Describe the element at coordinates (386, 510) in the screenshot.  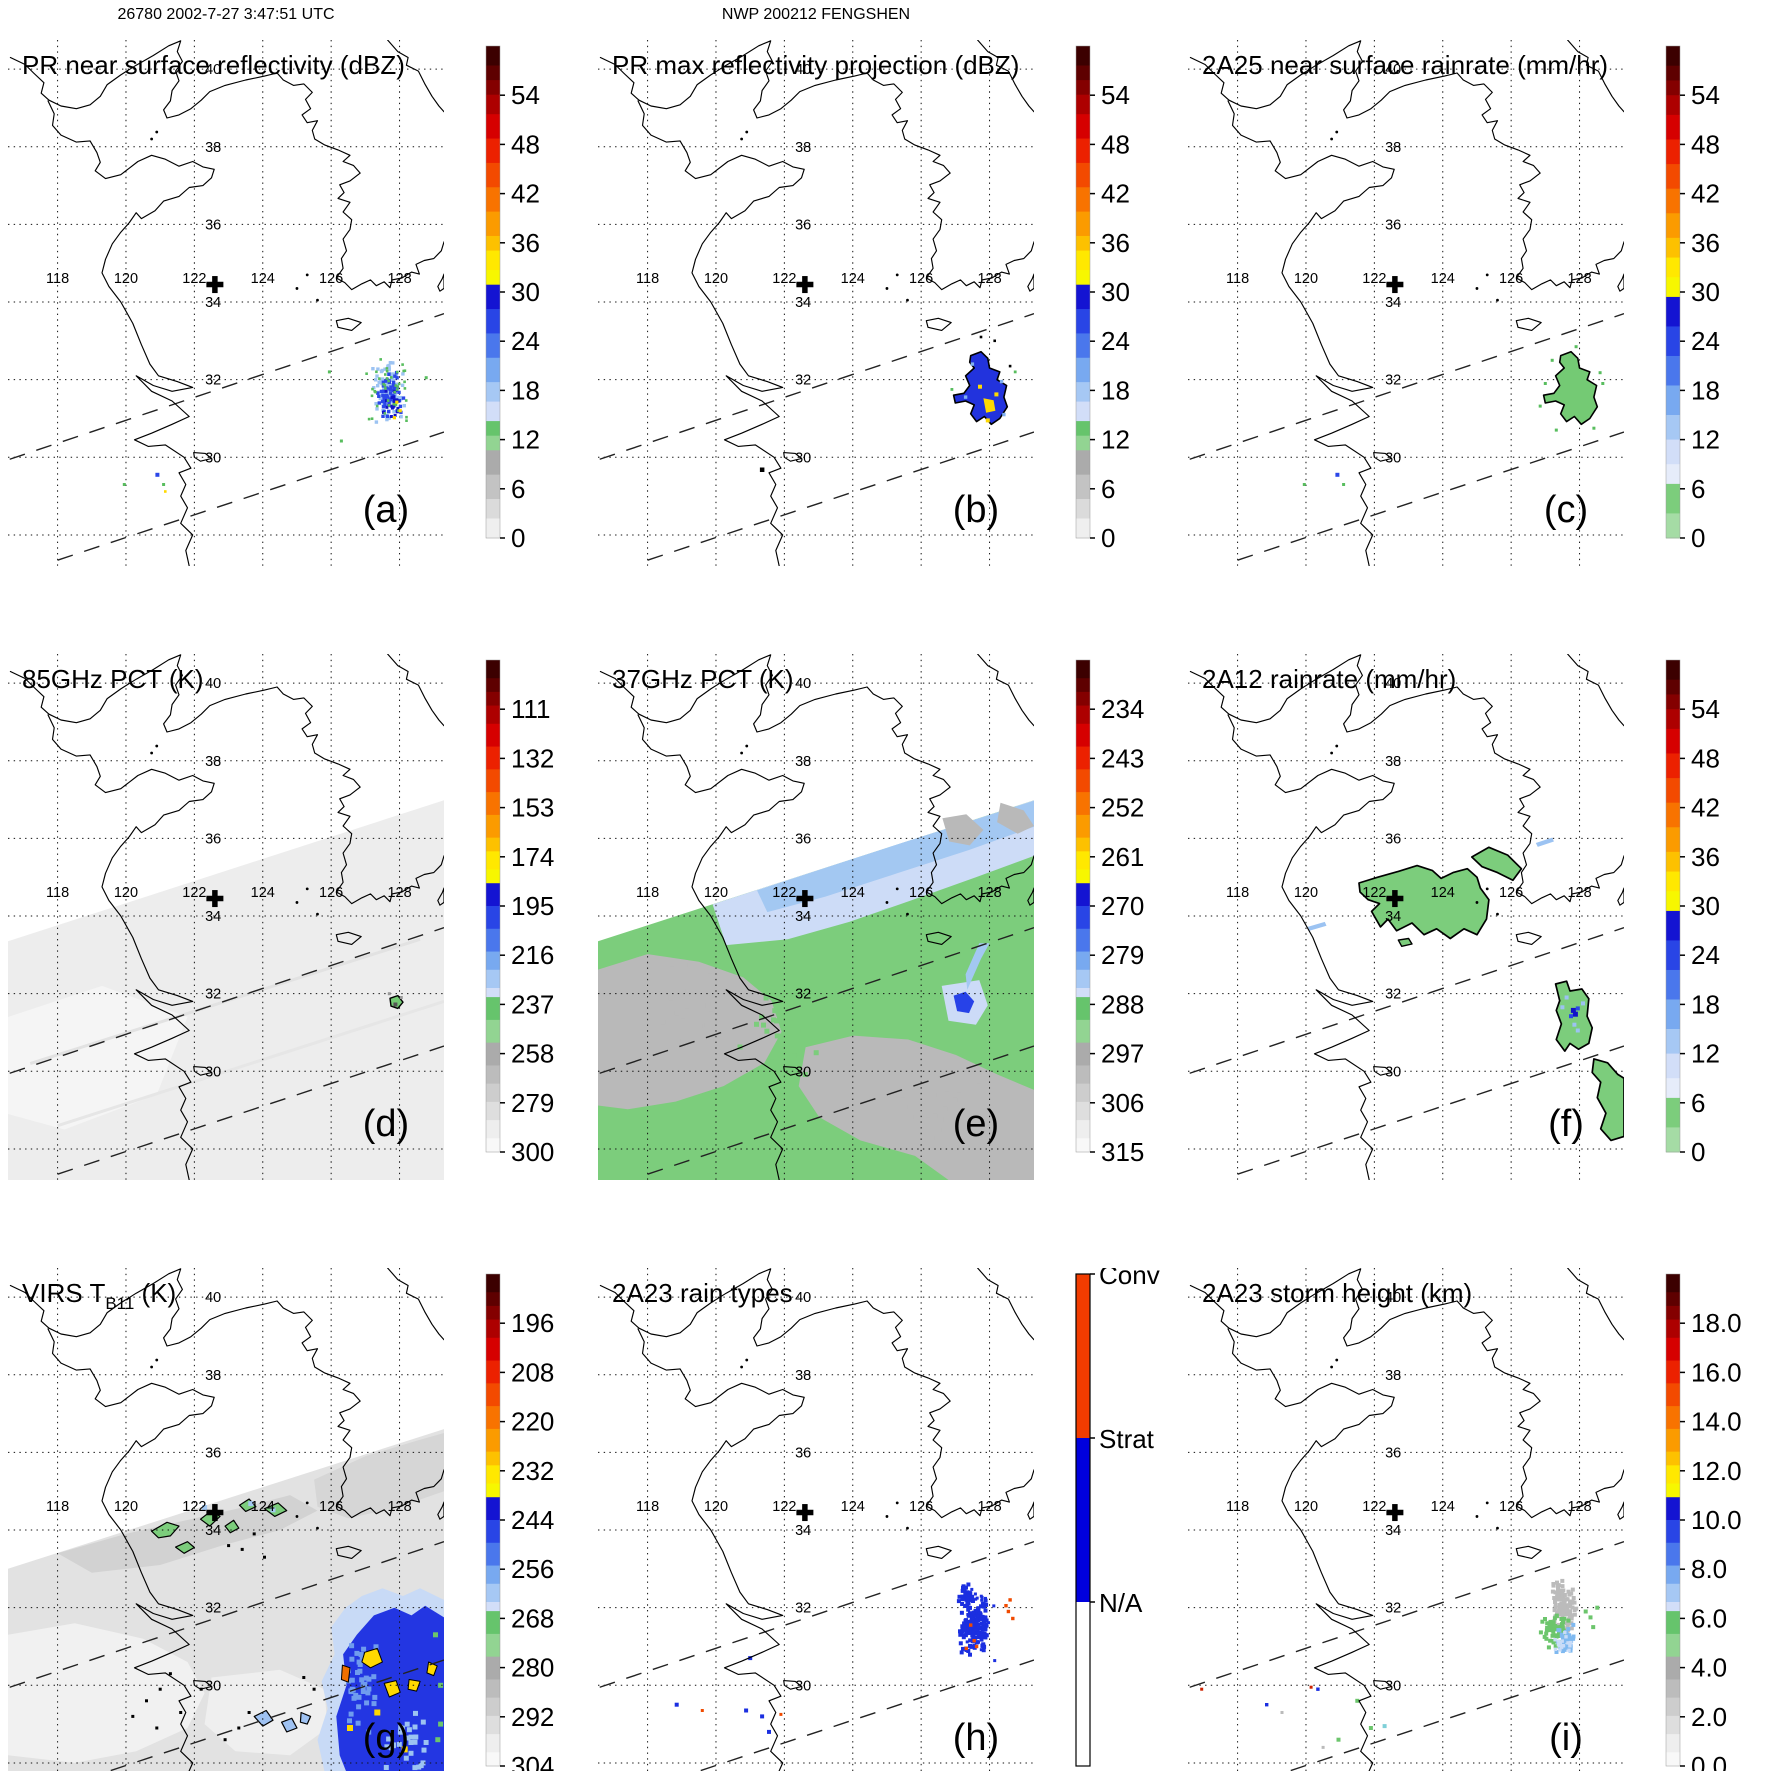
I see `panel-letter: (a)` at that location.